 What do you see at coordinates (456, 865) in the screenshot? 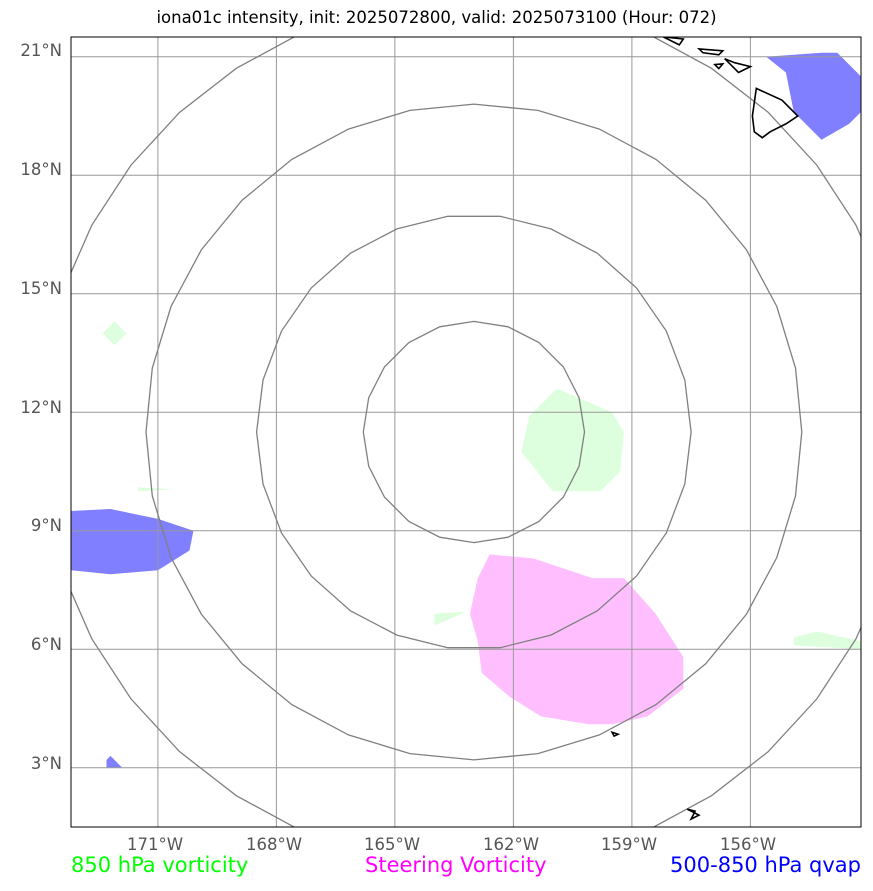
I see `legend-steering-vorticity: Steering Vorticity` at bounding box center [456, 865].